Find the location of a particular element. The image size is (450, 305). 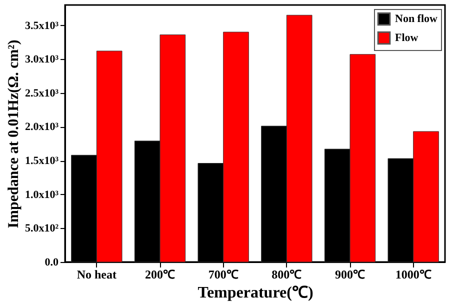

x-axis-title: Temperature(℃) is located at coordinates (256, 293).